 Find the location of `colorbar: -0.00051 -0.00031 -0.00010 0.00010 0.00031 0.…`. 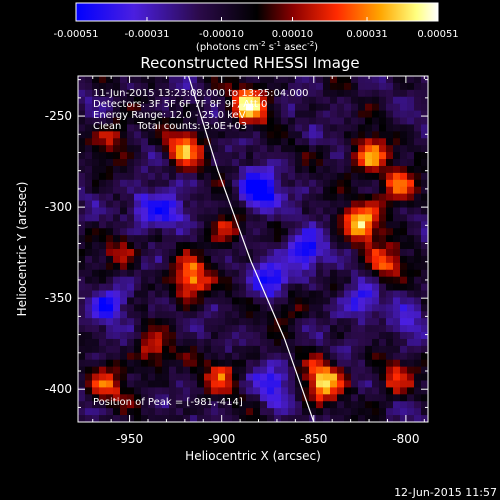

colorbar: -0.00051 -0.00031 -0.00010 0.00010 0.00031 0.… is located at coordinates (256, 27).